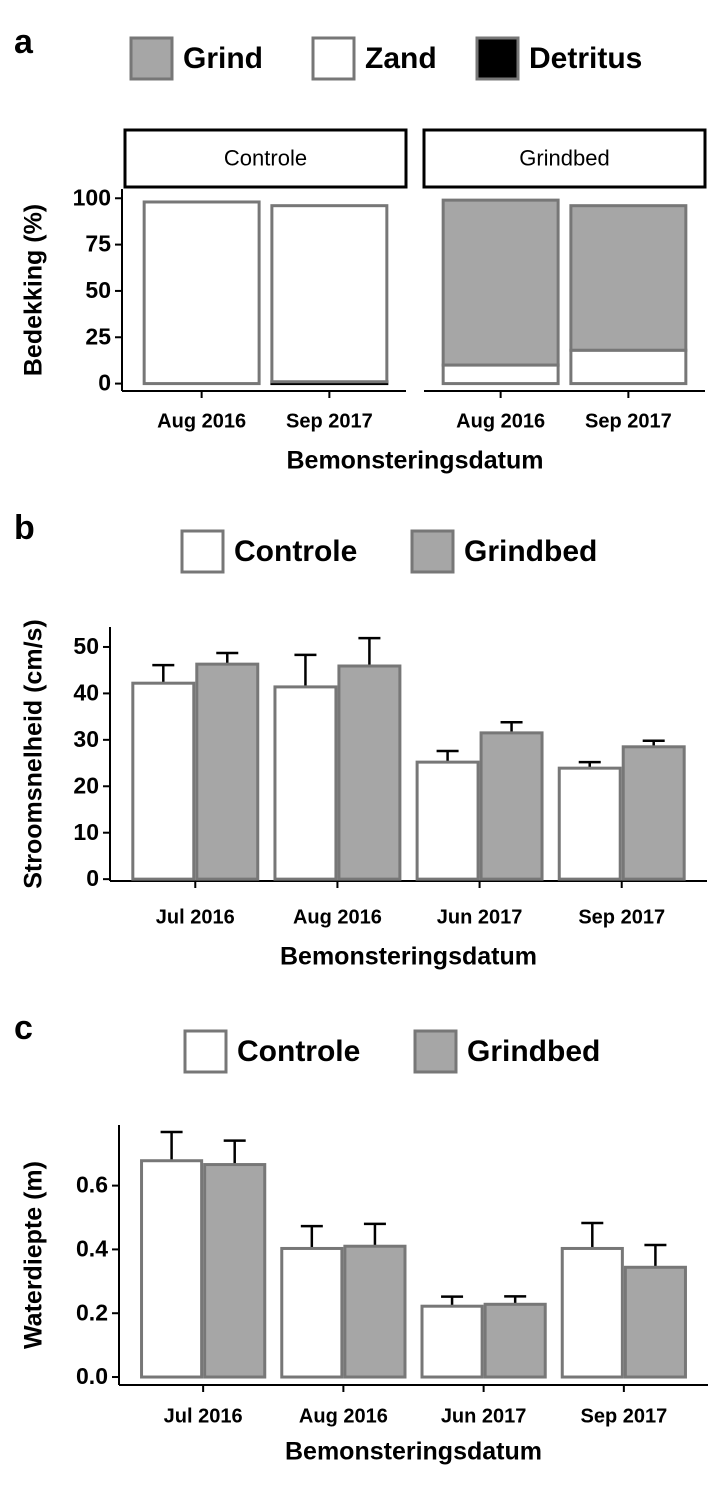 Image resolution: width=724 pixels, height=1486 pixels. What do you see at coordinates (223, 58) in the screenshot?
I see `legend-label: Grind` at bounding box center [223, 58].